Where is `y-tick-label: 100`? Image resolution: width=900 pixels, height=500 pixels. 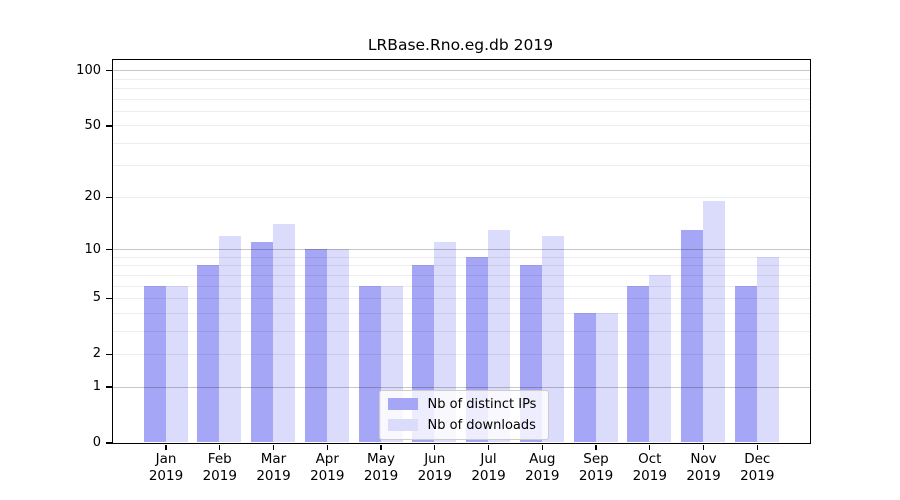 y-tick-label: 100 is located at coordinates (88, 70).